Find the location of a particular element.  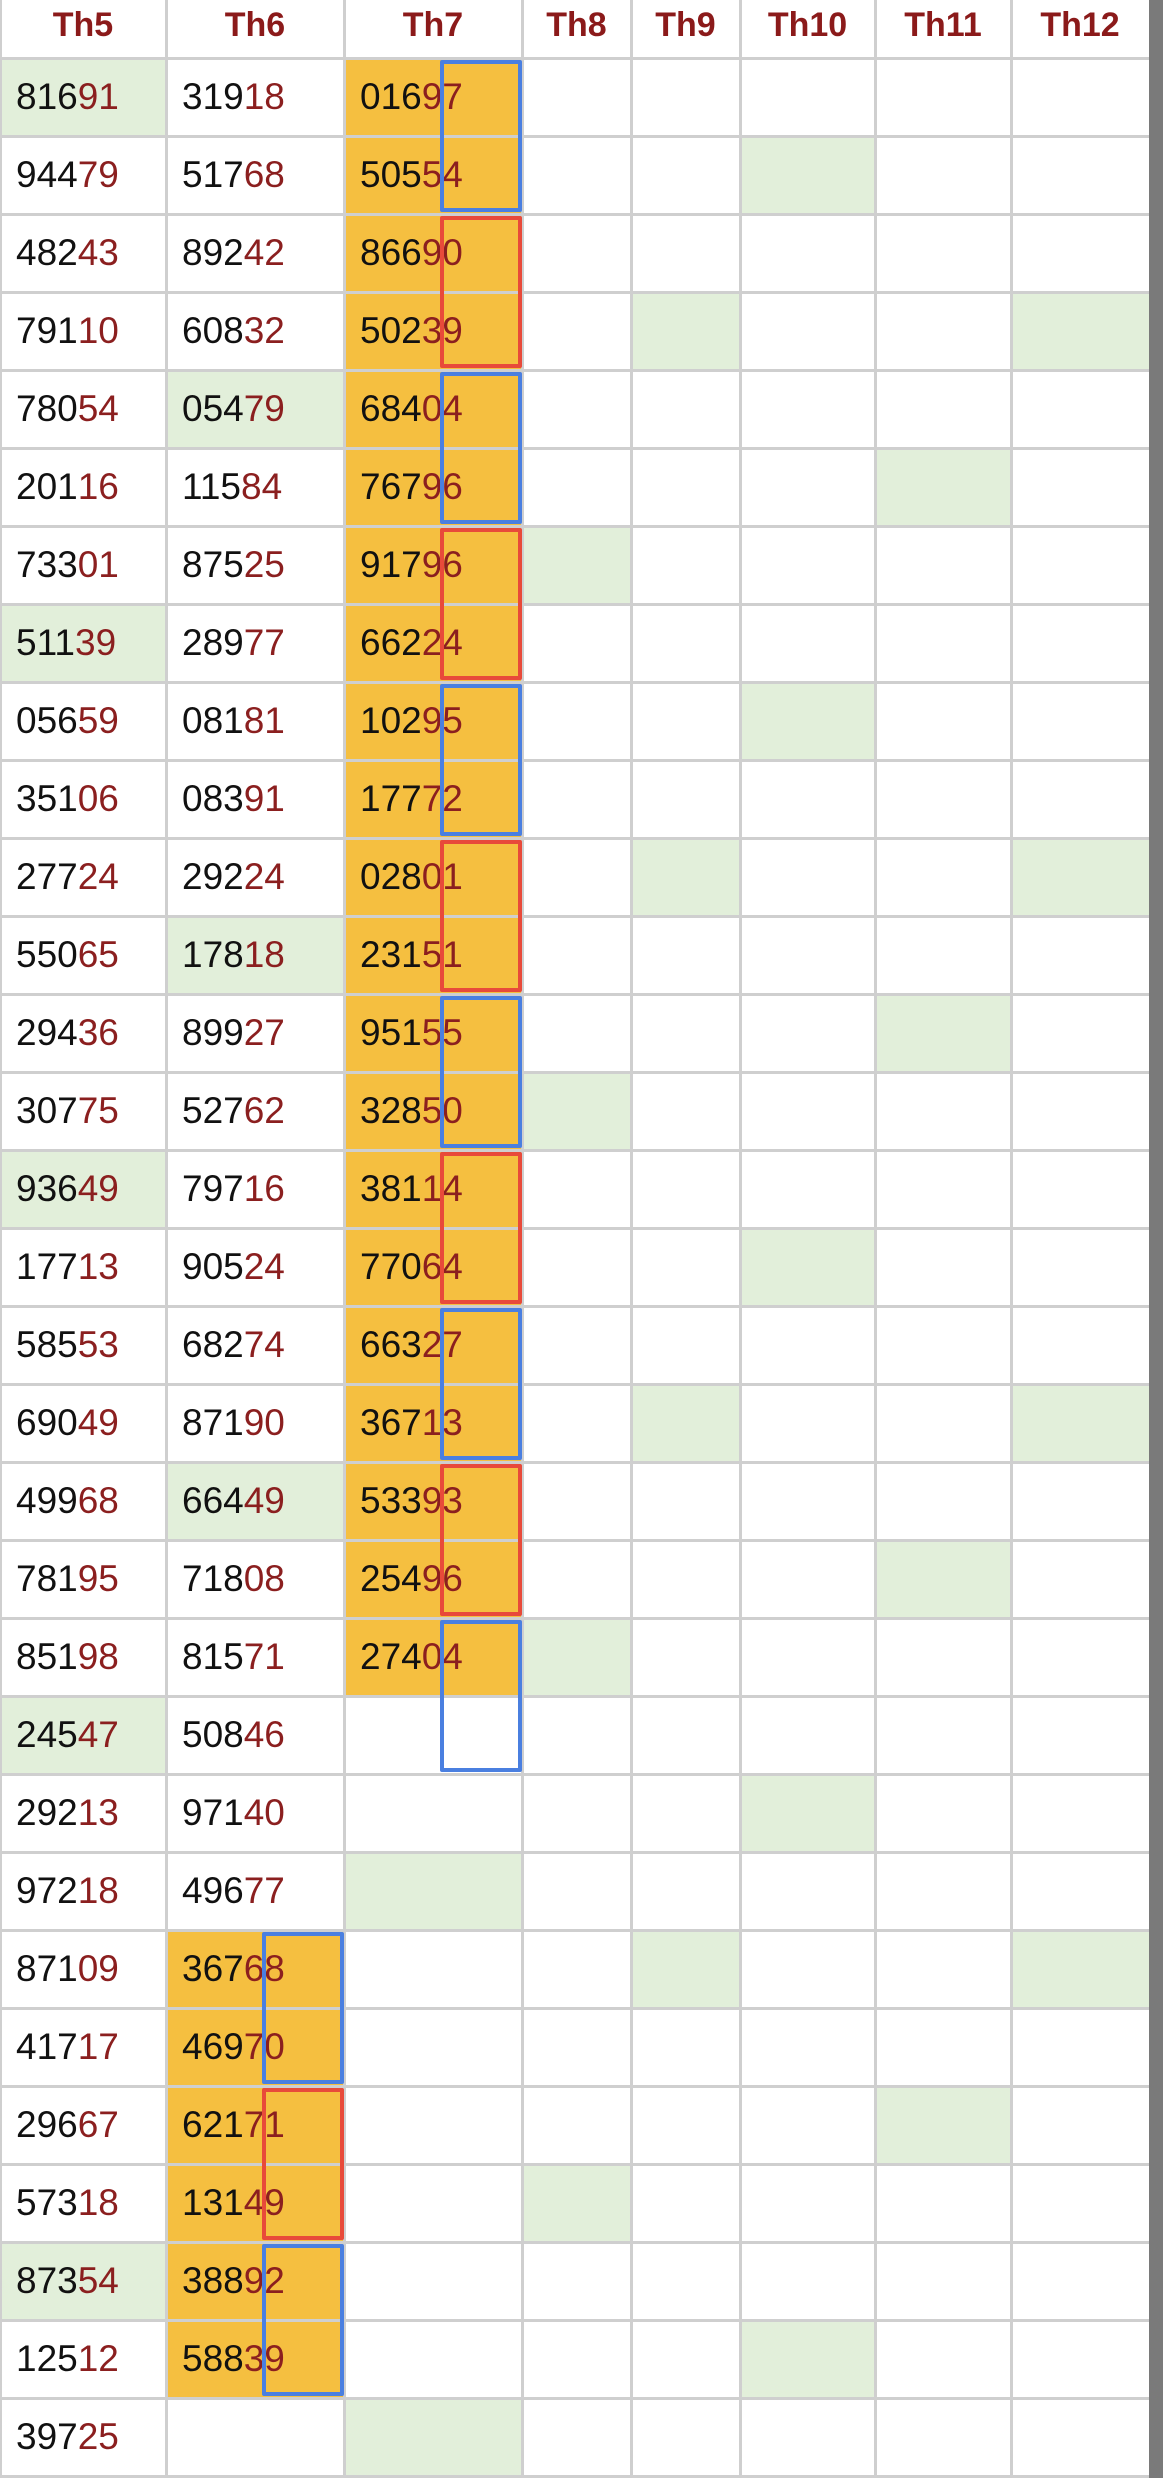

number-head: 815 is located at coordinates (213, 1656).